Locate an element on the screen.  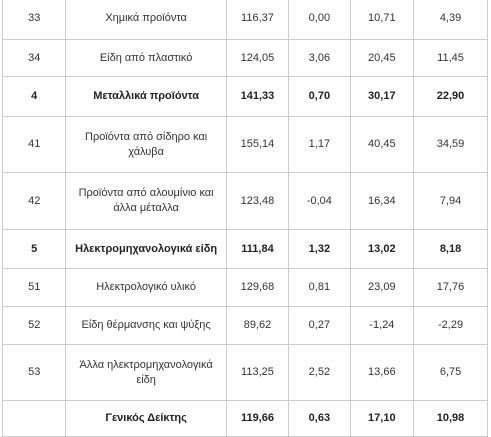
row-value-4: 10,98 is located at coordinates (450, 418).